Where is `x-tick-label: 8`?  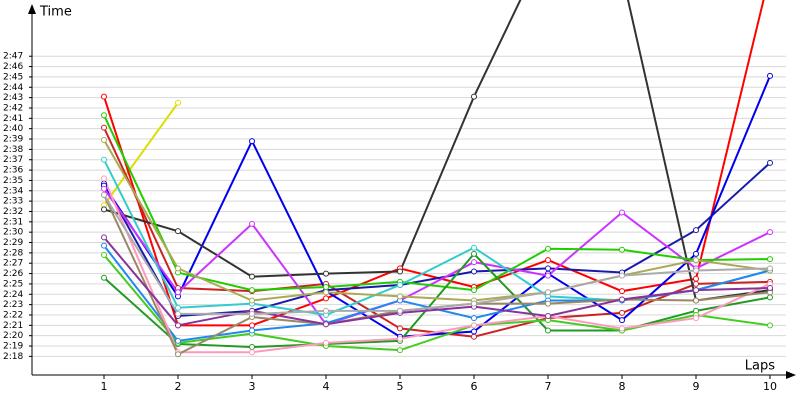
x-tick-label: 8 is located at coordinates (622, 386).